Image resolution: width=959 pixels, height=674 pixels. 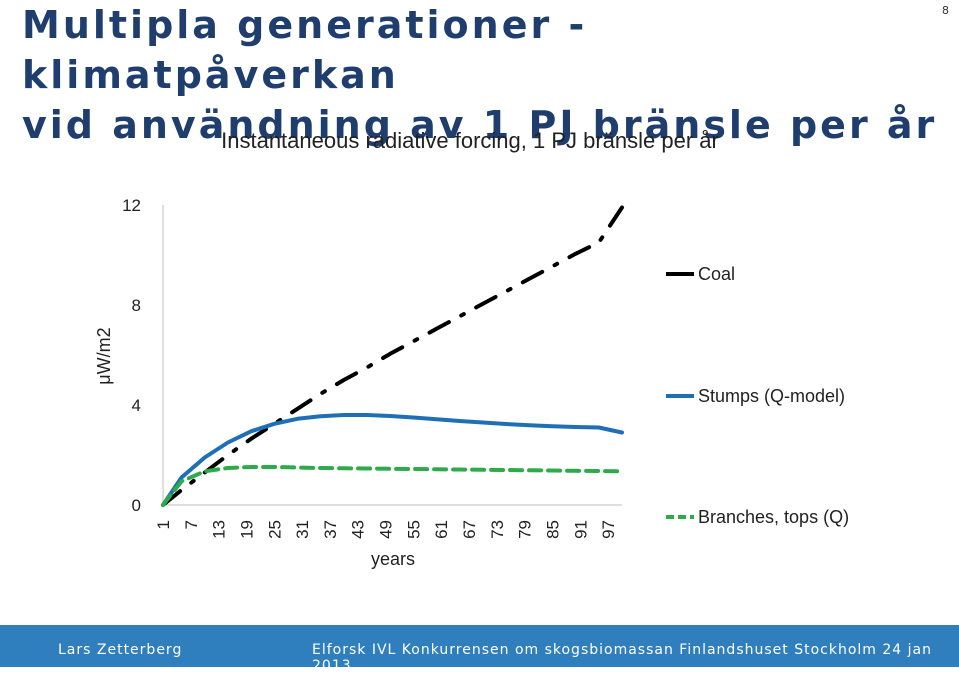 What do you see at coordinates (441, 529) in the screenshot?
I see `x-tick-label: 61` at bounding box center [441, 529].